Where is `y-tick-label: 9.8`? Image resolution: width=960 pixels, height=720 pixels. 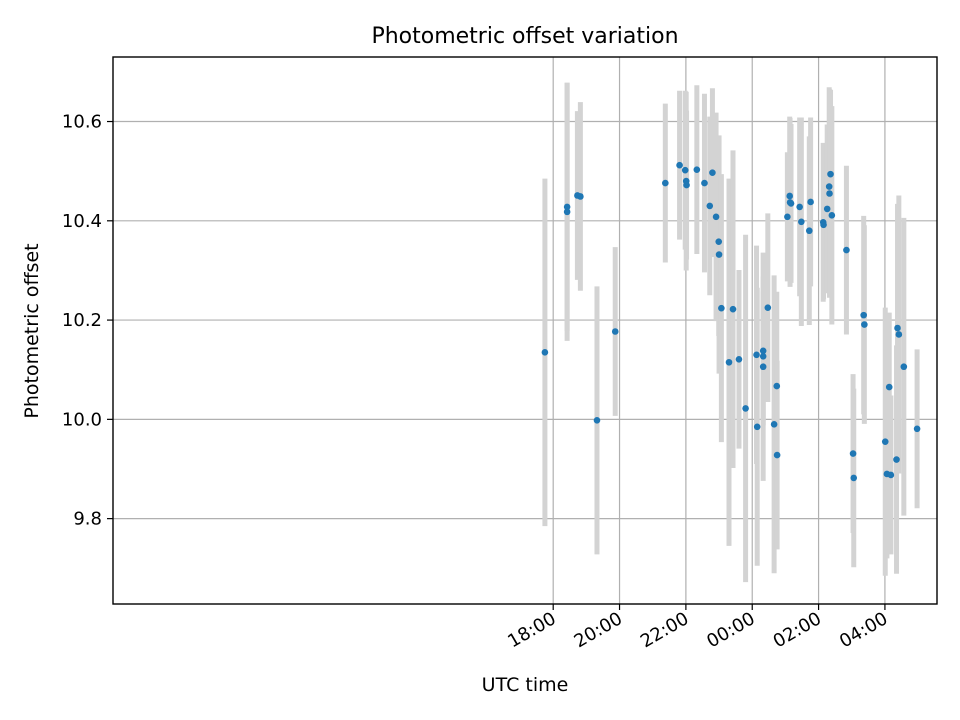 y-tick-label: 9.8 is located at coordinates (87, 519).